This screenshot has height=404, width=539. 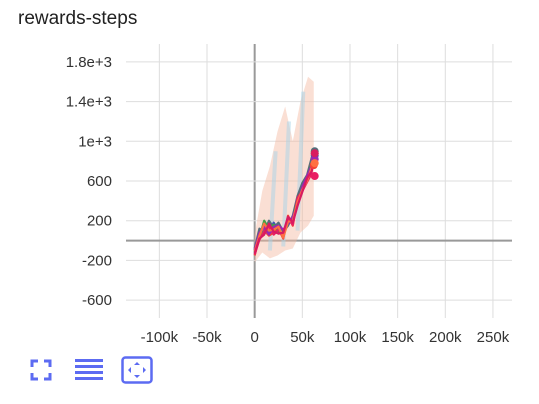 I want to click on y-tick-label: 1.4e+3, so click(x=89, y=102).